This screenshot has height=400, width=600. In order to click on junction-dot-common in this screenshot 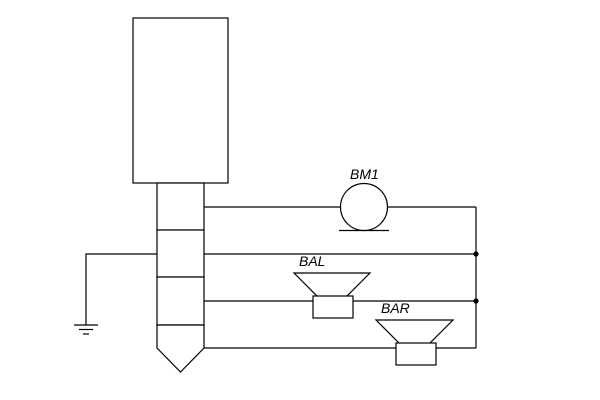, I will do `click(476, 254)`.